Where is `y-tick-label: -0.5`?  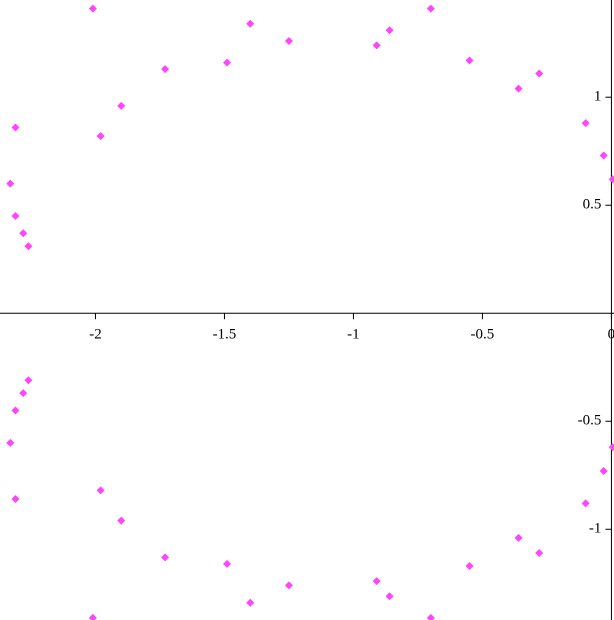
y-tick-label: -0.5 is located at coordinates (590, 421).